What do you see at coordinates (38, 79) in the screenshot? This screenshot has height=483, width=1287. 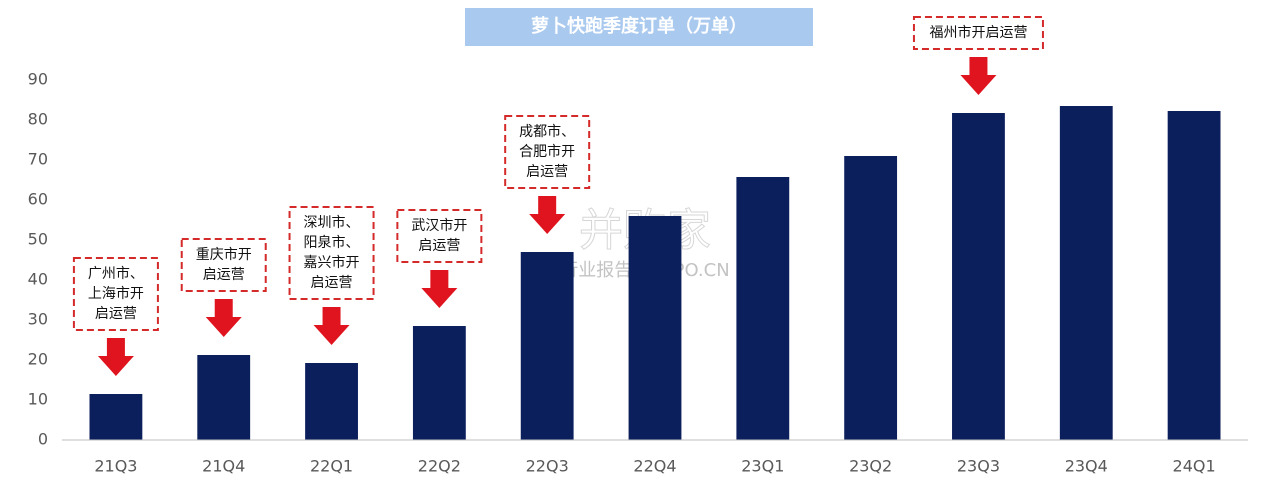 I see `y-tick-label: 90` at bounding box center [38, 79].